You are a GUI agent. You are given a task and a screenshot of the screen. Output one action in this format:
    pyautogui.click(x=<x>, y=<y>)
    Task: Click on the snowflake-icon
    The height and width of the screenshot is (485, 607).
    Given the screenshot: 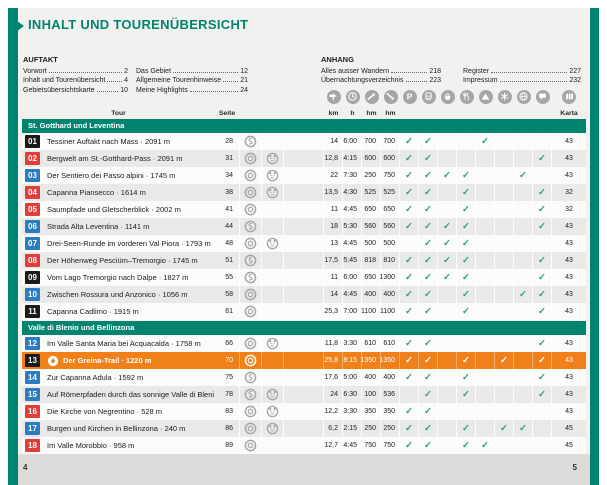 What is the action you would take?
    pyautogui.click(x=504, y=96)
    